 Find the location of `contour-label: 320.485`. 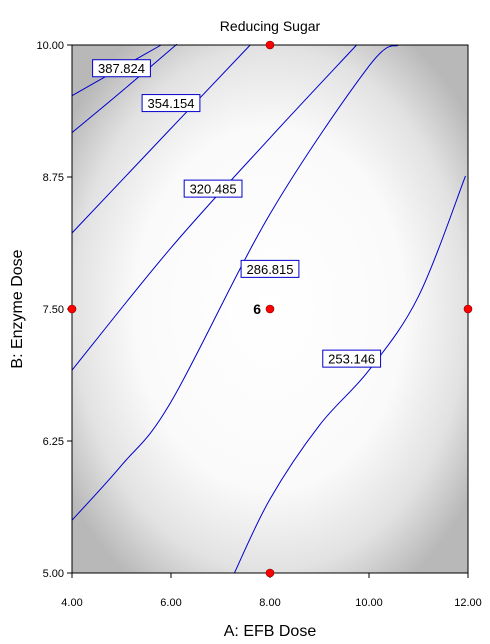

contour-label: 320.485 is located at coordinates (213, 189).